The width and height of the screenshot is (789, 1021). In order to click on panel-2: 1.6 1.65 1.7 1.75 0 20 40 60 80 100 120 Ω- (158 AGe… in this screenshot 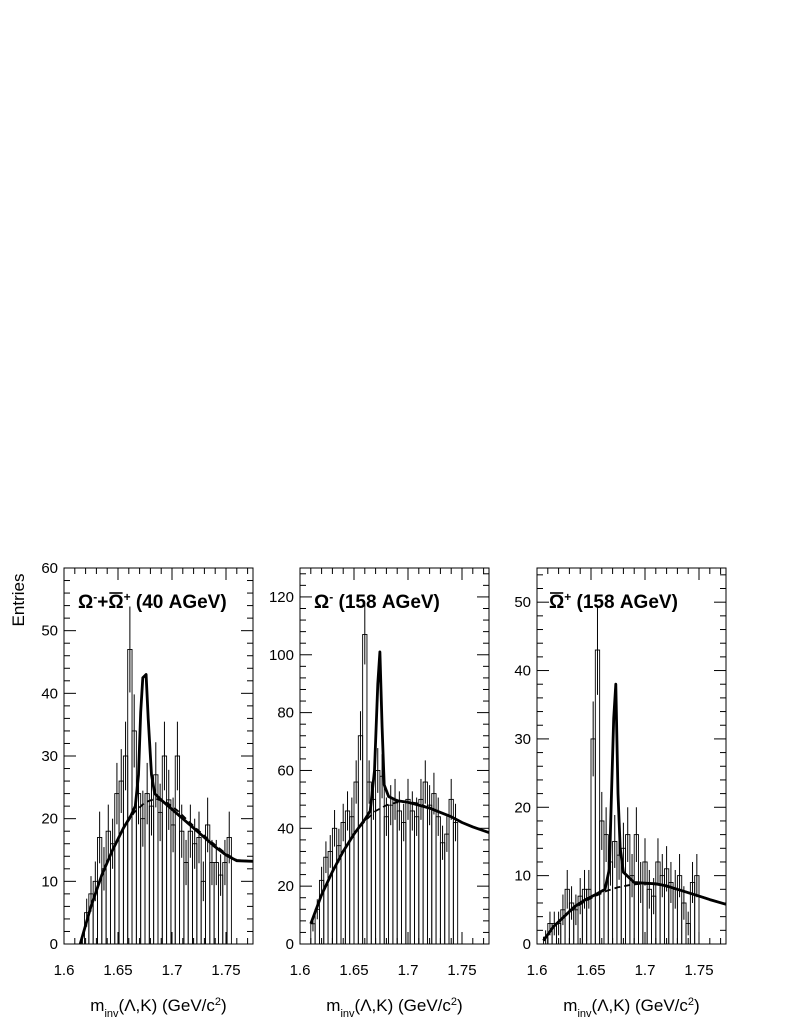, I will do `click(379, 793)`.